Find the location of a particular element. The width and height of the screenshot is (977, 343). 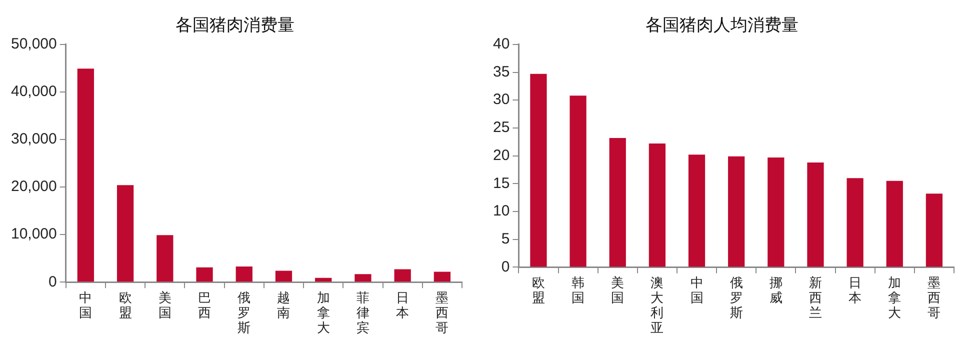

y-tick-label: 40,000 is located at coordinates (33, 91).